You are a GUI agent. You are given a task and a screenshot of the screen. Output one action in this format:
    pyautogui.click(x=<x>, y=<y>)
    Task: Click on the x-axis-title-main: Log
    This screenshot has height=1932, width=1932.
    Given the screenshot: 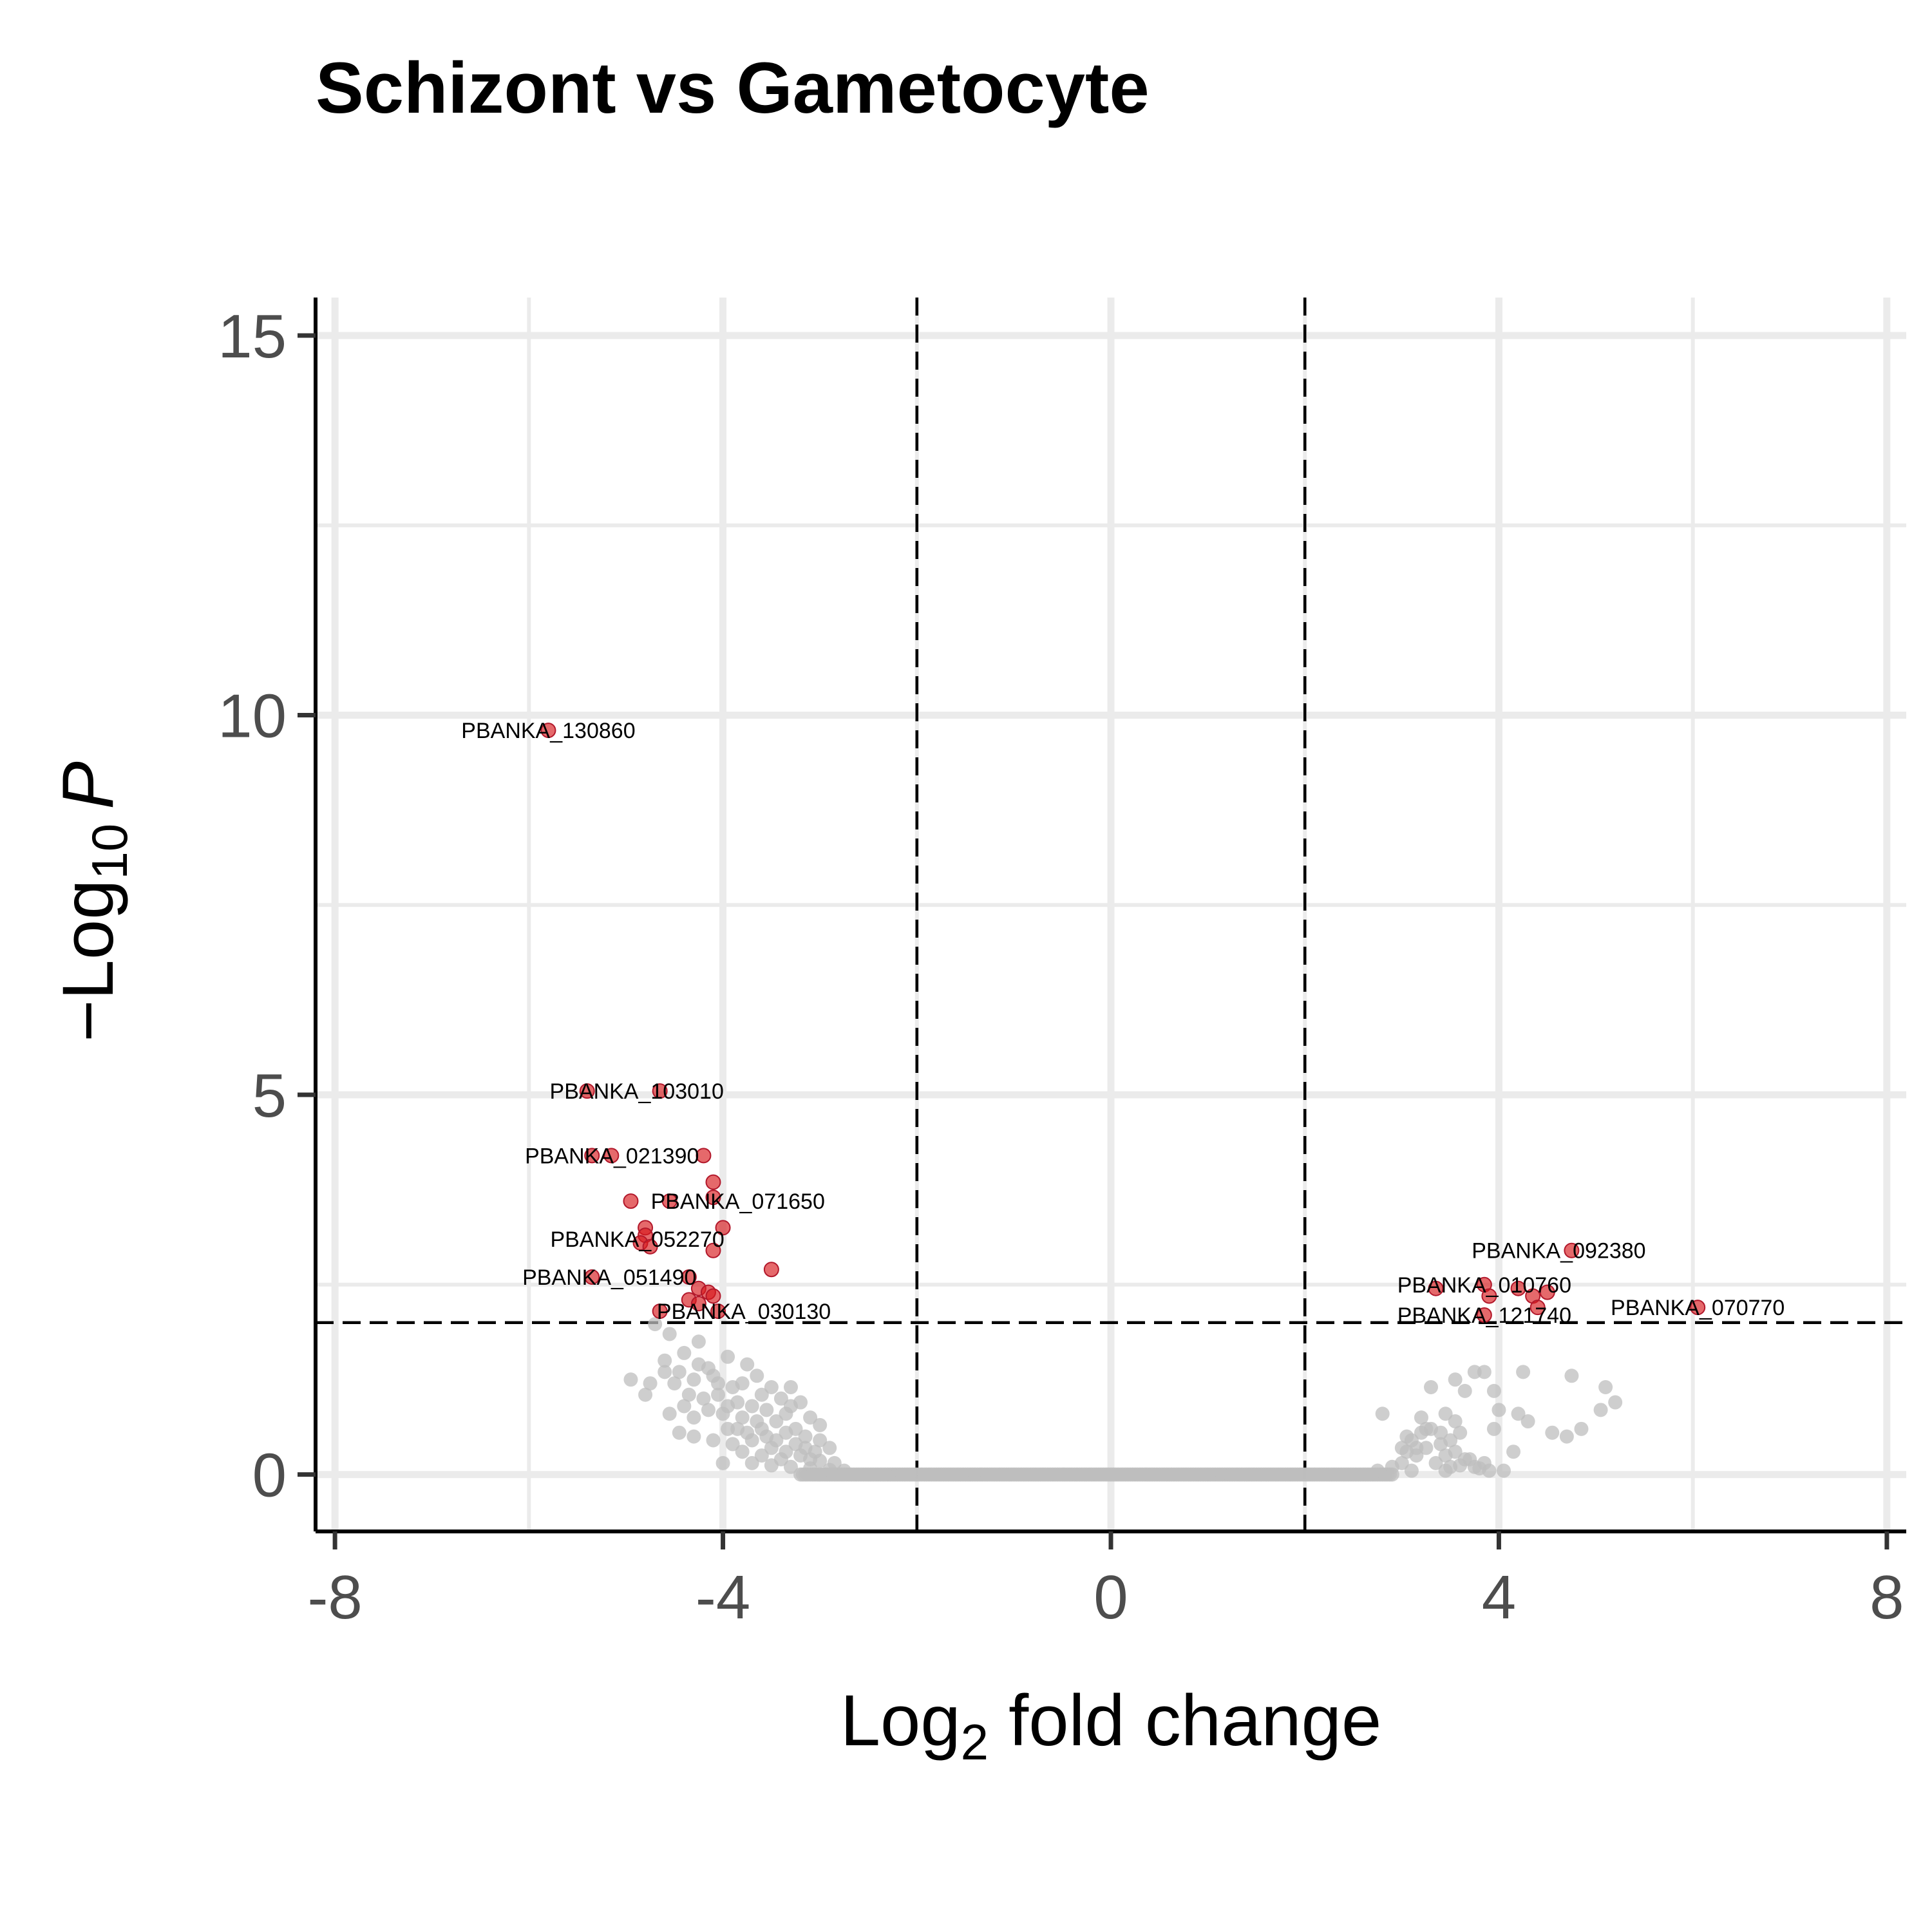 What is the action you would take?
    pyautogui.click(x=901, y=1721)
    